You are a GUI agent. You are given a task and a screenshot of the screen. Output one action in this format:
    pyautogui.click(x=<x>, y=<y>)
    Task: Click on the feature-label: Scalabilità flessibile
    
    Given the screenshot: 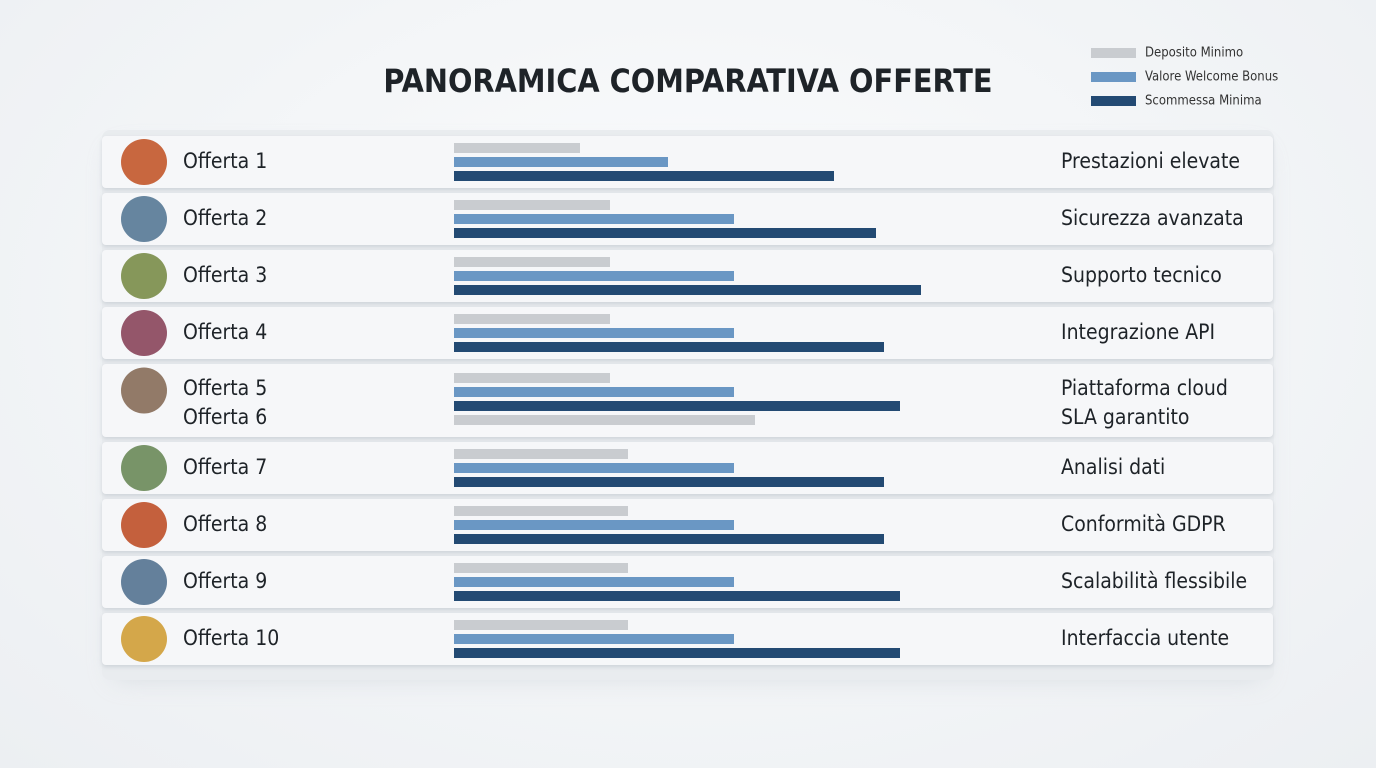 What is the action you would take?
    pyautogui.click(x=1154, y=581)
    